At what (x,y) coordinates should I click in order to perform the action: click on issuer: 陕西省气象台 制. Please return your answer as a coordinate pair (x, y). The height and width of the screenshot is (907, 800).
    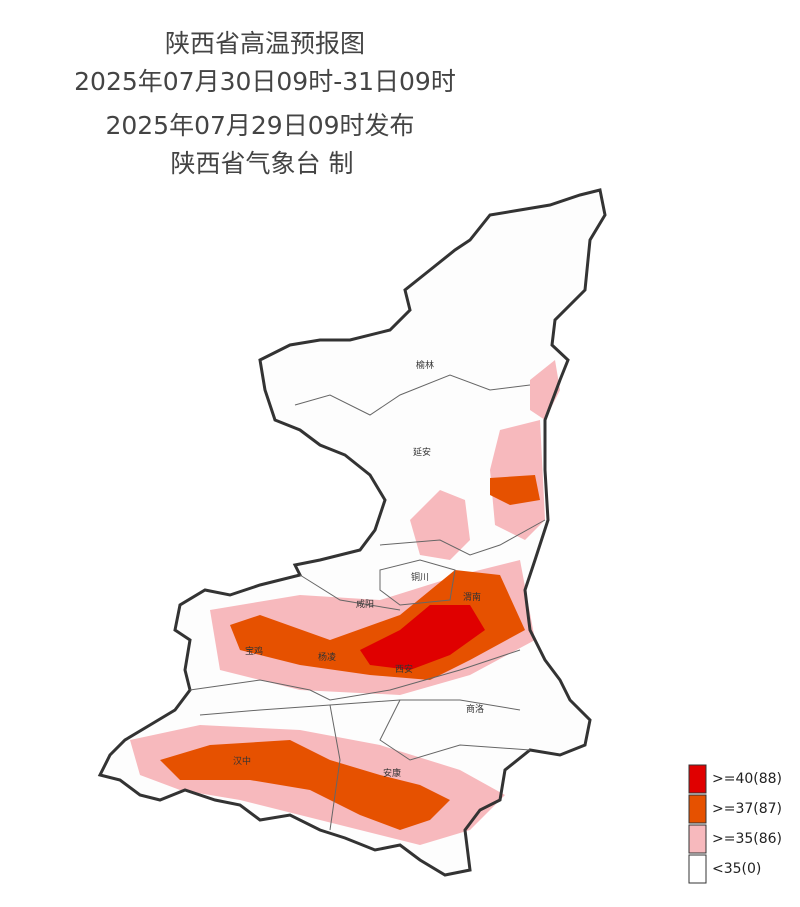
    Looking at the image, I should click on (262, 163).